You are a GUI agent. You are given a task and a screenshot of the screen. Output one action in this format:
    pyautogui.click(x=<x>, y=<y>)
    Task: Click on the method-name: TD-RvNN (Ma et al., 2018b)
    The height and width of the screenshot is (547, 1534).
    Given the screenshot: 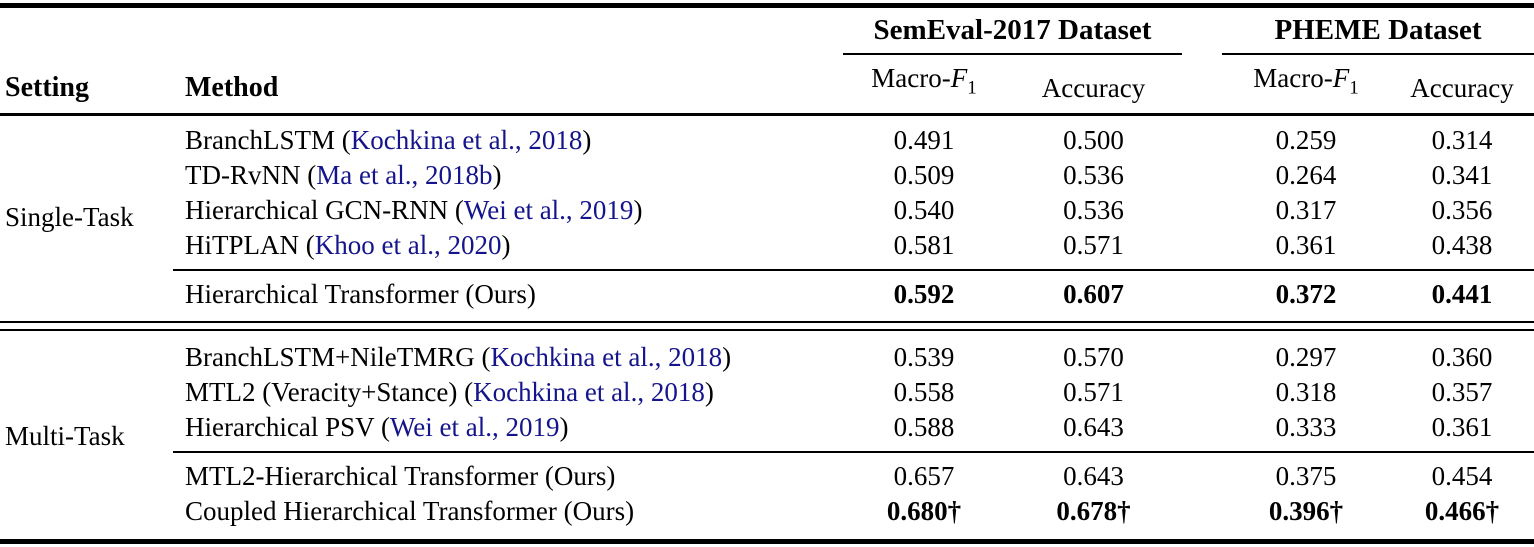 What is the action you would take?
    pyautogui.click(x=514, y=175)
    